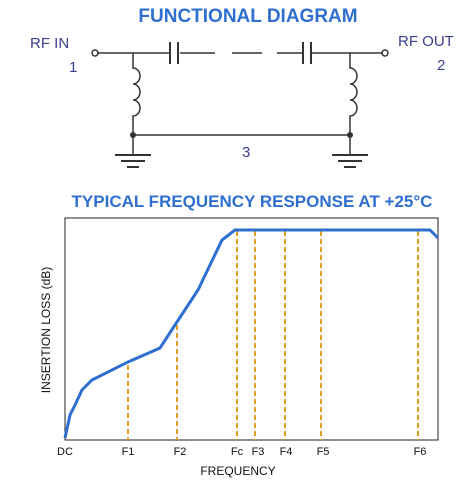  Describe the element at coordinates (46, 330) in the screenshot. I see `y-label: INSERTION LOSS (dB)` at that location.